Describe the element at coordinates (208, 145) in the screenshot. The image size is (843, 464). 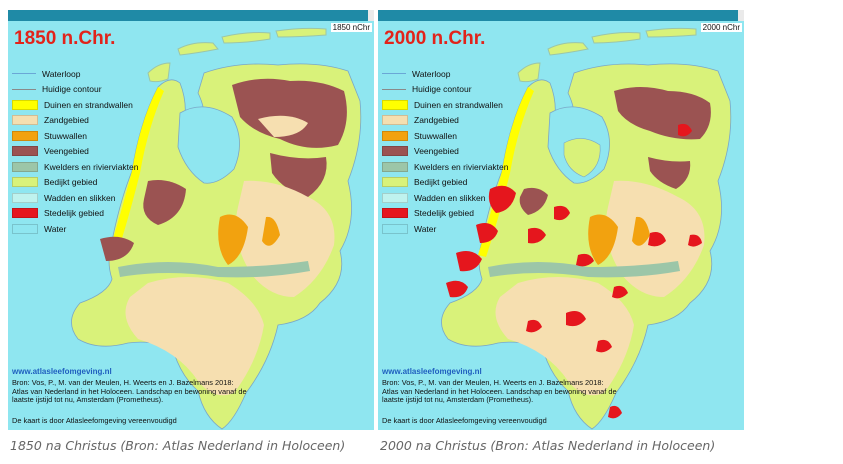
I see `ijsselmeer` at that location.